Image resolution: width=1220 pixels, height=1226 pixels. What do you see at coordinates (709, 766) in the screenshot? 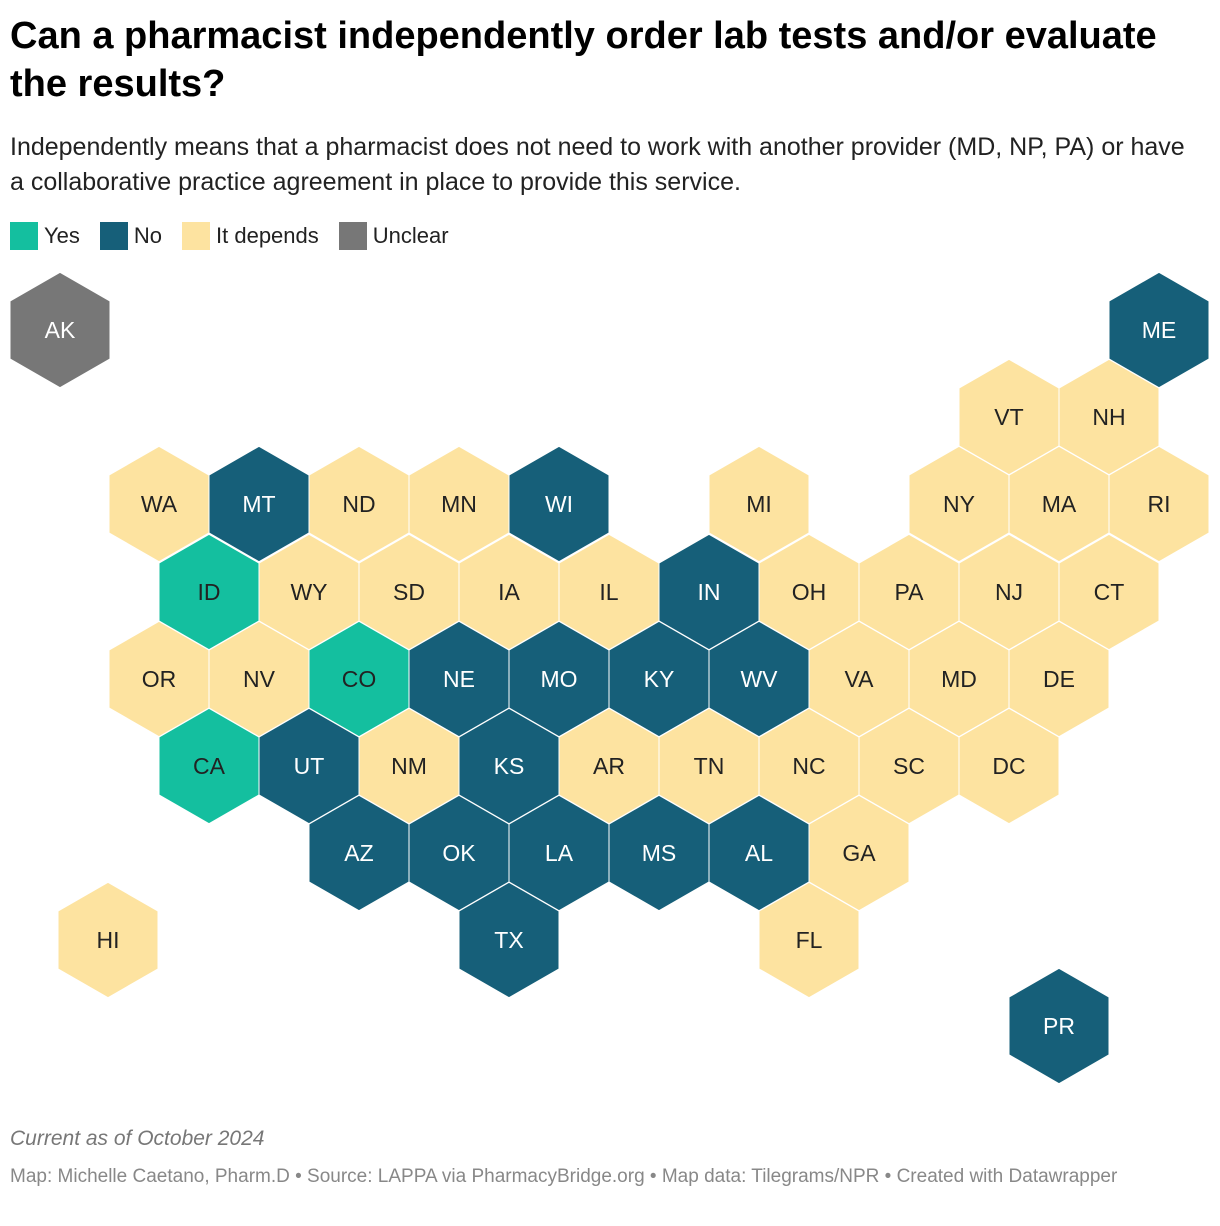
I see `state-label: TN` at bounding box center [709, 766].